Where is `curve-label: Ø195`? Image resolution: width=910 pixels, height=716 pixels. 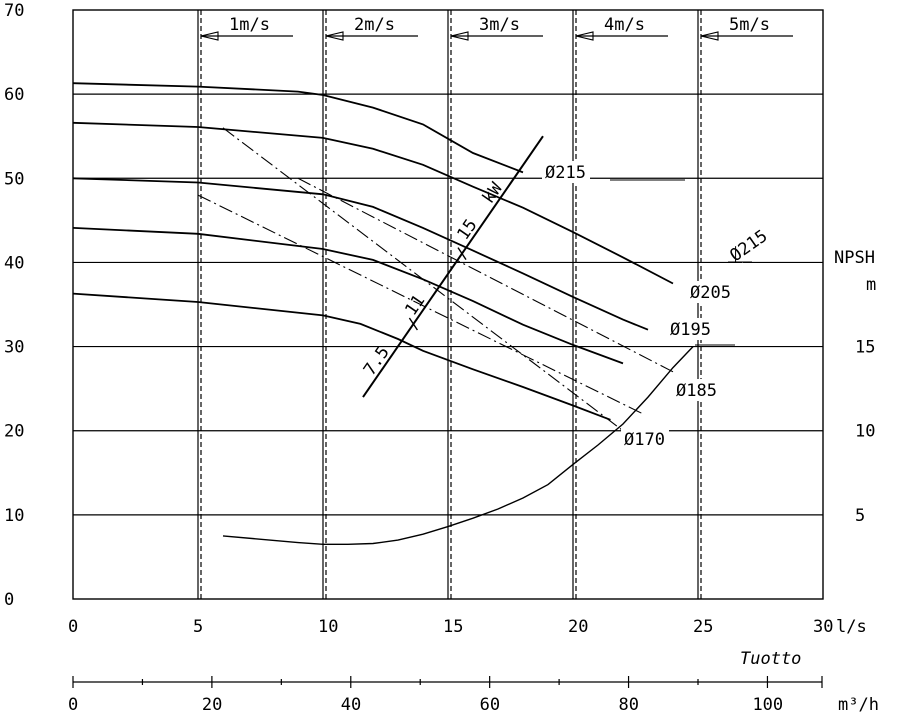 curve-label: Ø195 is located at coordinates (690, 330).